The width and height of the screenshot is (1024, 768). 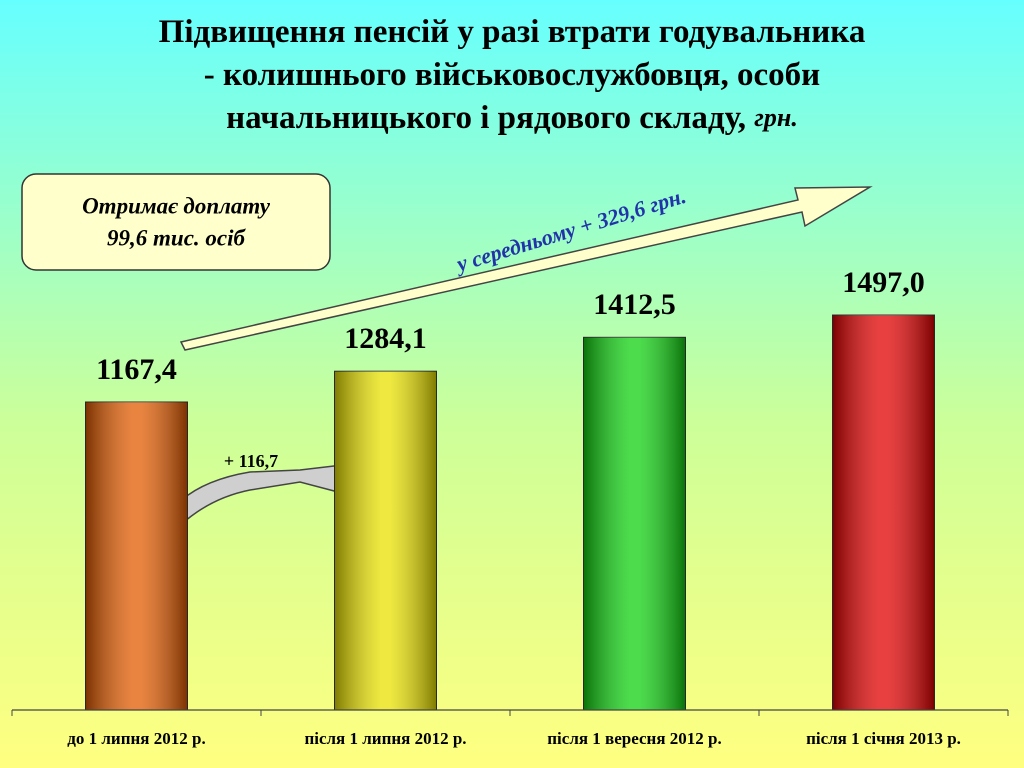 What do you see at coordinates (883, 282) in the screenshot?
I see `value-label: 1497,0` at bounding box center [883, 282].